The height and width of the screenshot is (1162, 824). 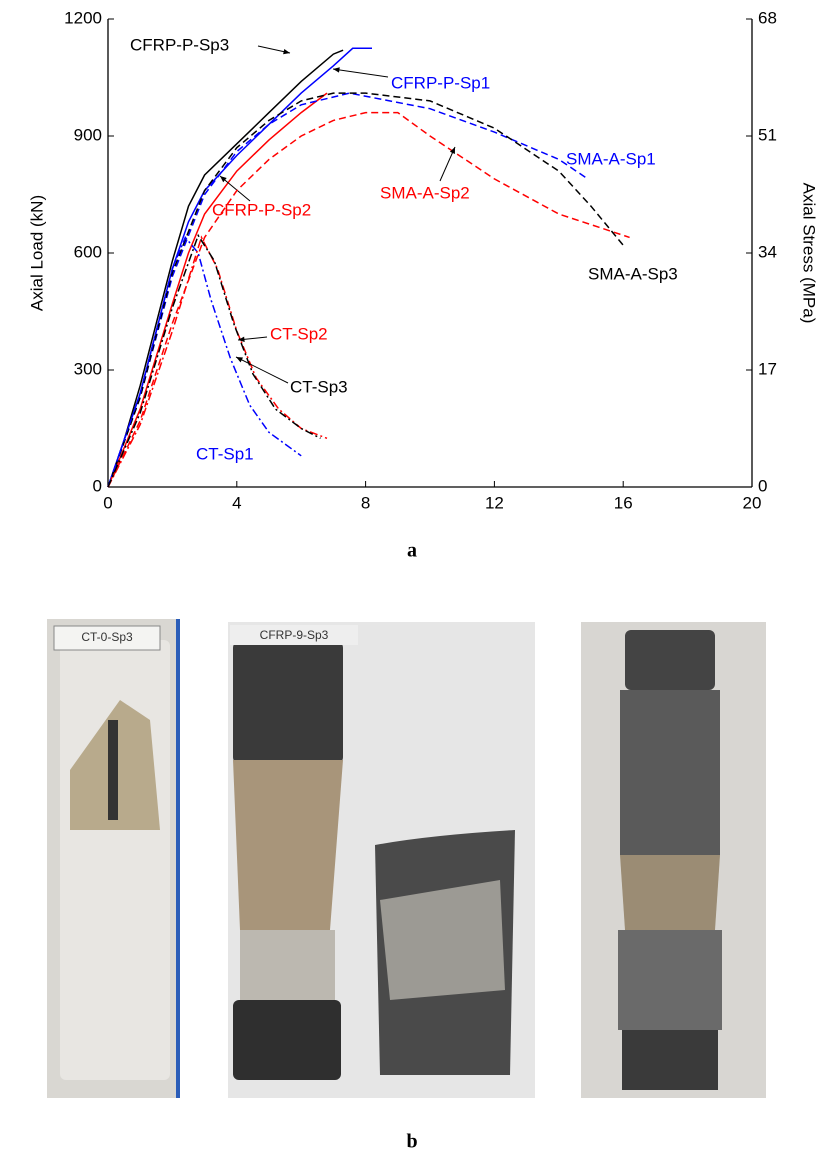 What do you see at coordinates (107, 637) in the screenshot?
I see `photo-label: CT-0-Sp3` at bounding box center [107, 637].